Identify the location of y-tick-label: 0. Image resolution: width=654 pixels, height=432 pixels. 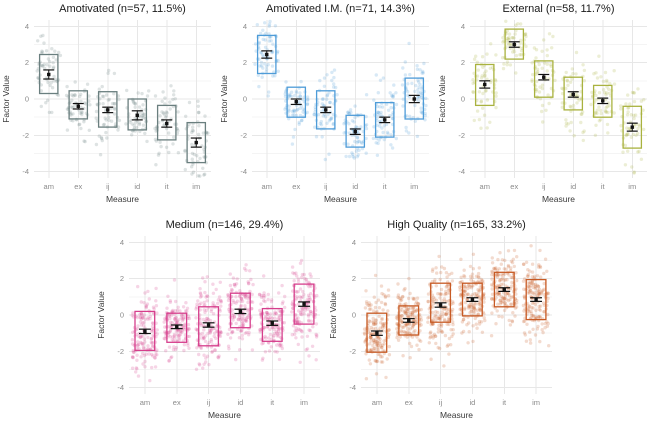
(245, 99).